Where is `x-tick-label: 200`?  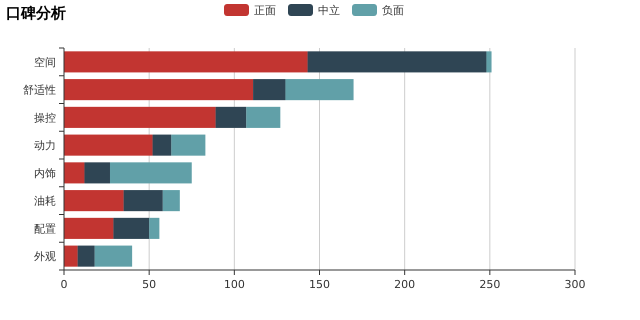
x-tick-label: 200 is located at coordinates (405, 284).